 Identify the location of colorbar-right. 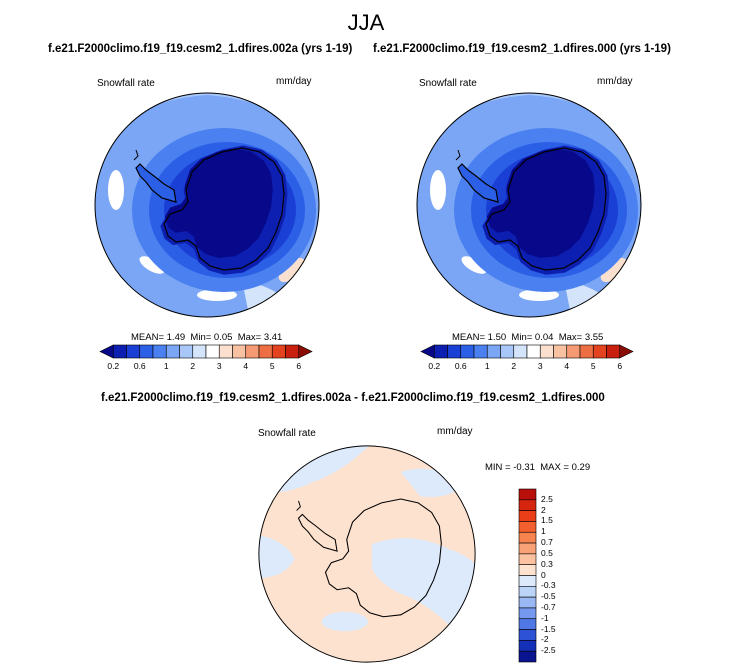
(527, 351).